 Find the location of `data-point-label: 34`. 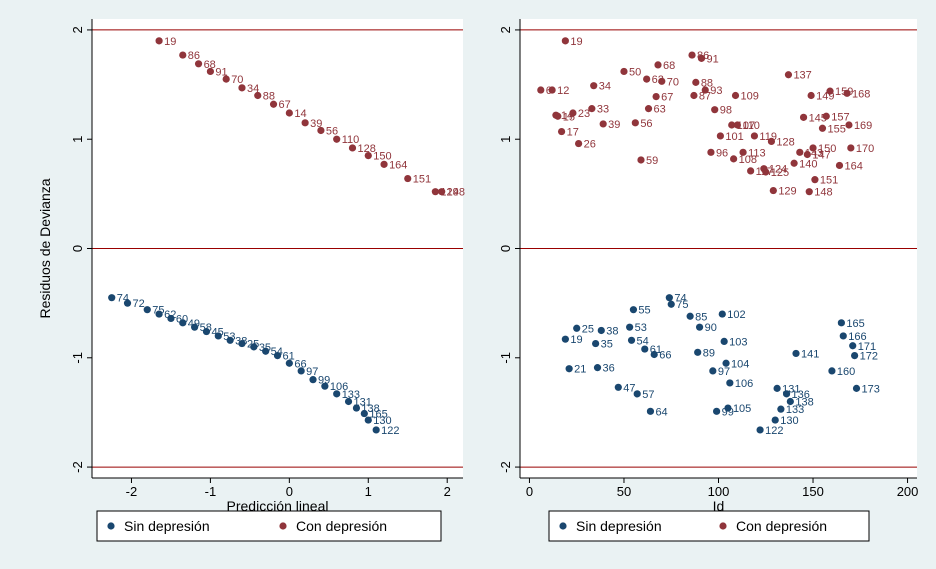

data-point-label: 34 is located at coordinates (253, 89).